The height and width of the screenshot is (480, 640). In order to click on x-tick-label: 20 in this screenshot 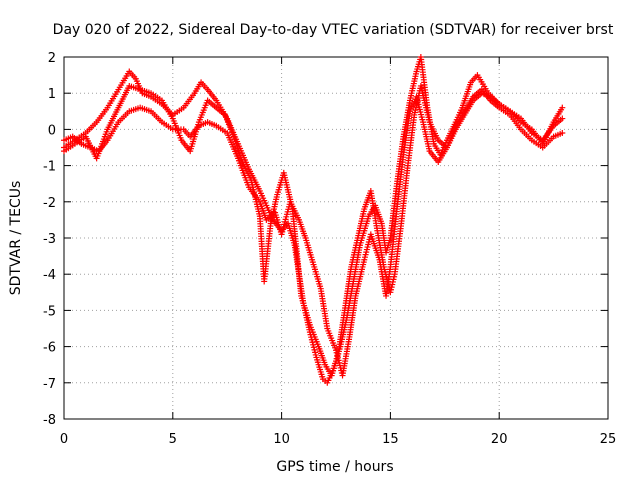, I will do `click(499, 439)`.